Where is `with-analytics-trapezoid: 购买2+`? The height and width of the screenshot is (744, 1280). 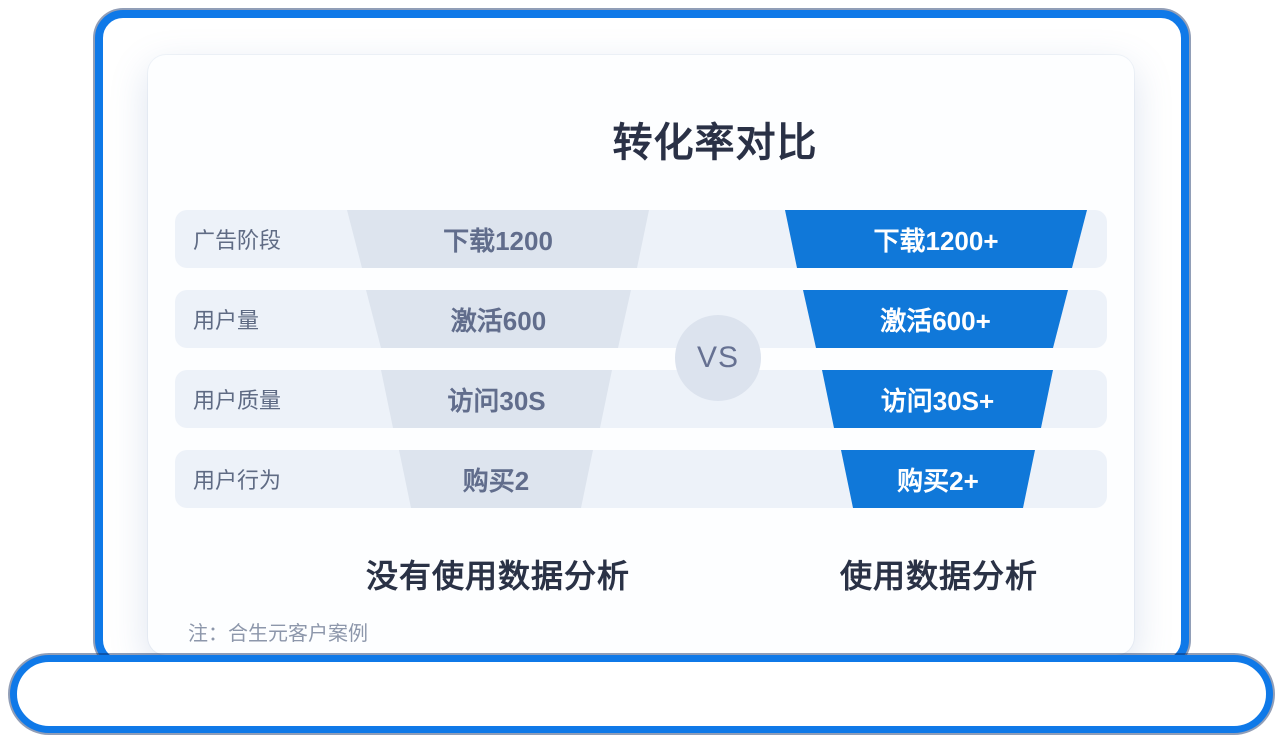 with-analytics-trapezoid: 购买2+ is located at coordinates (938, 479).